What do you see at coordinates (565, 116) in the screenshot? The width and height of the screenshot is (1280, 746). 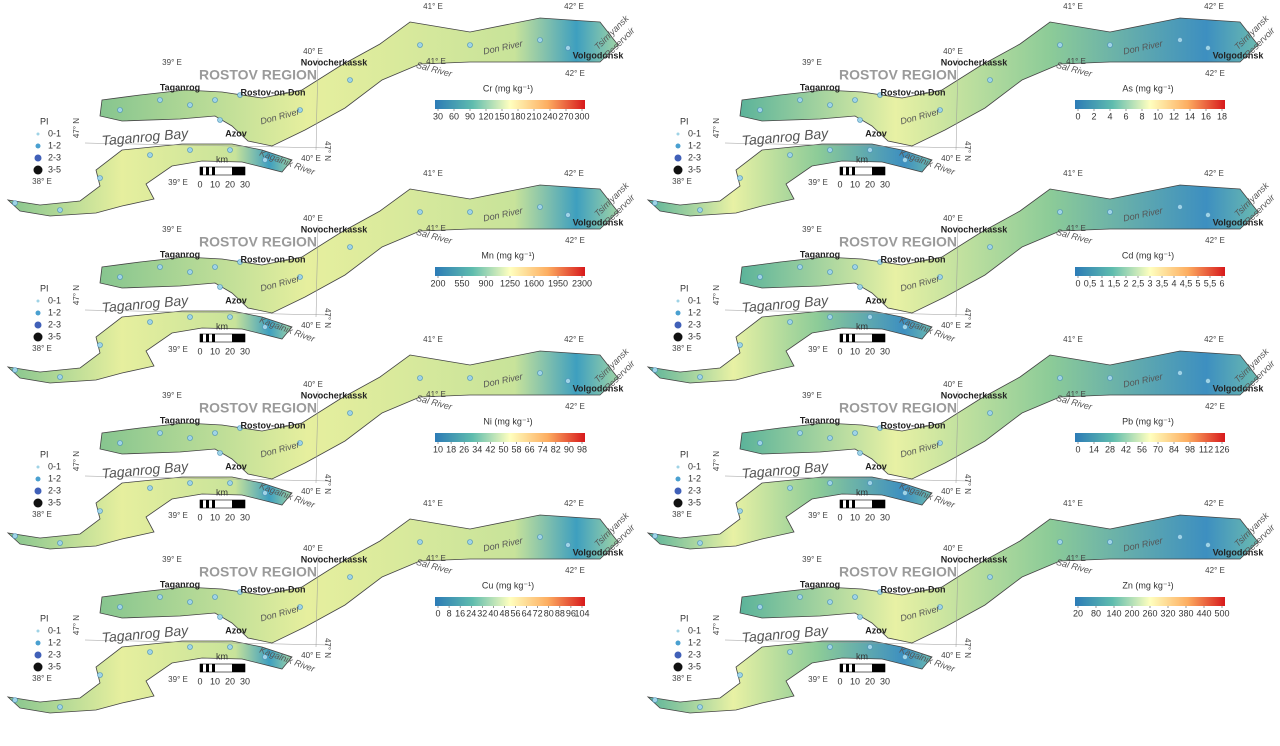 I see `colorbar-tick-label: 270` at bounding box center [565, 116].